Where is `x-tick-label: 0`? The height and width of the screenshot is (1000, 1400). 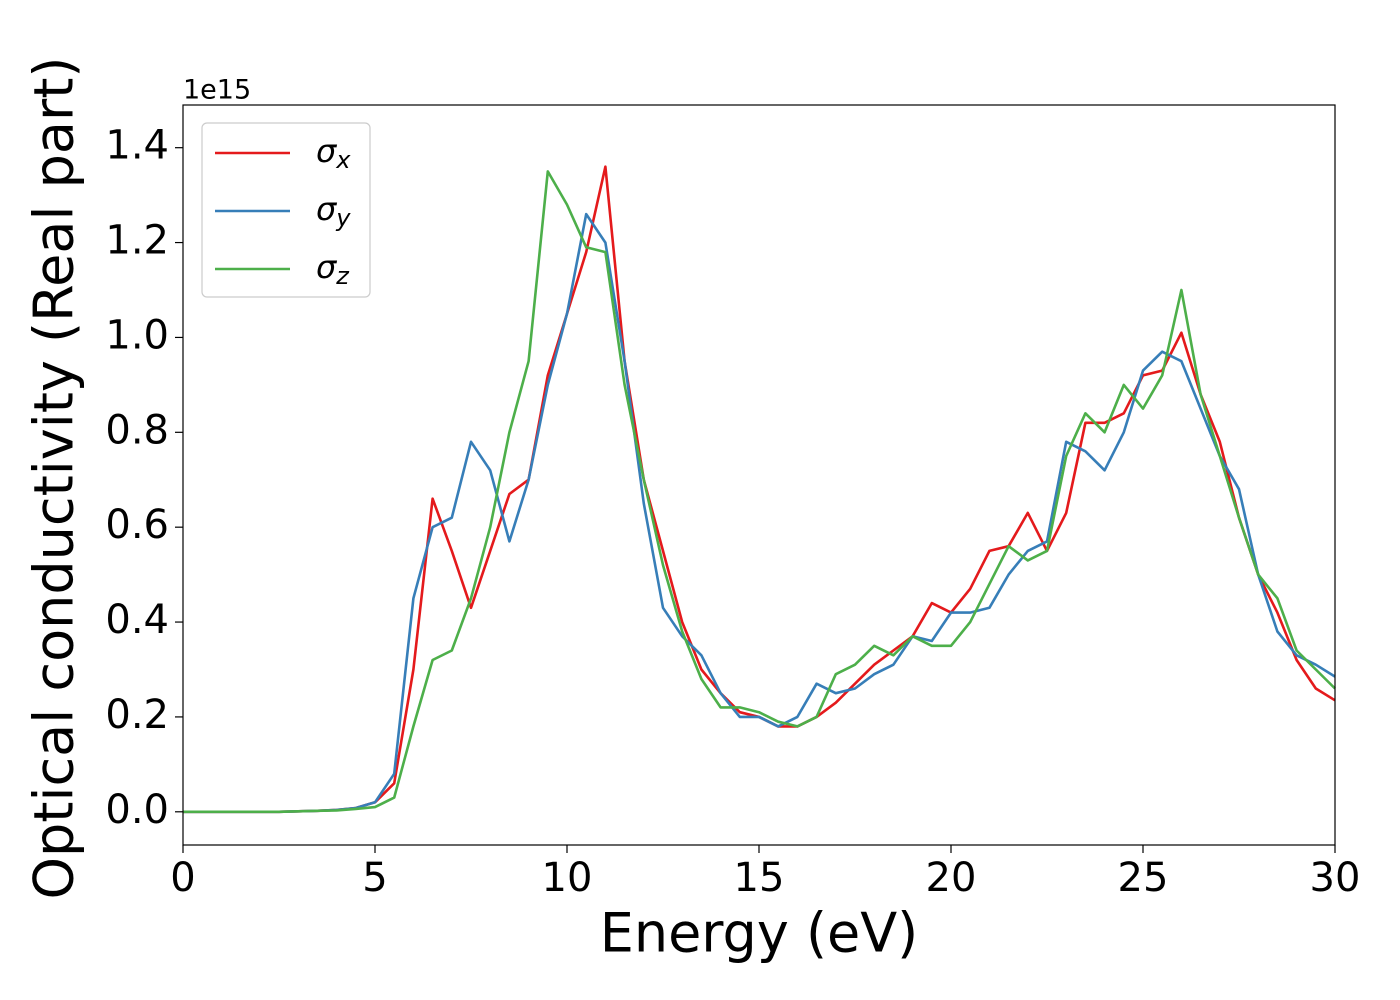
x-tick-label: 0 is located at coordinates (182, 878).